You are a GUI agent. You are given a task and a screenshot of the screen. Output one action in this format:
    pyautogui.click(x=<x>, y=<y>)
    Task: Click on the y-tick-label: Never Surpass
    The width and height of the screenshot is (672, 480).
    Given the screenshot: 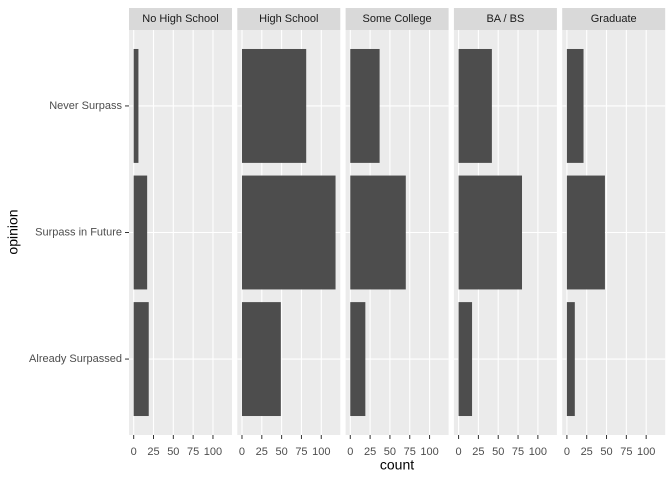 What is the action you would take?
    pyautogui.click(x=85, y=106)
    